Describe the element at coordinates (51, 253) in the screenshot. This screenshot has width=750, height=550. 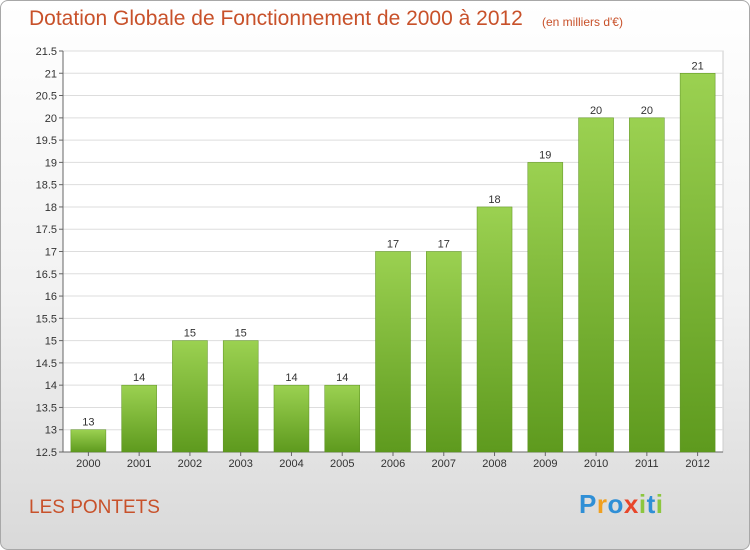
I see `y-tick-label: 17` at that location.